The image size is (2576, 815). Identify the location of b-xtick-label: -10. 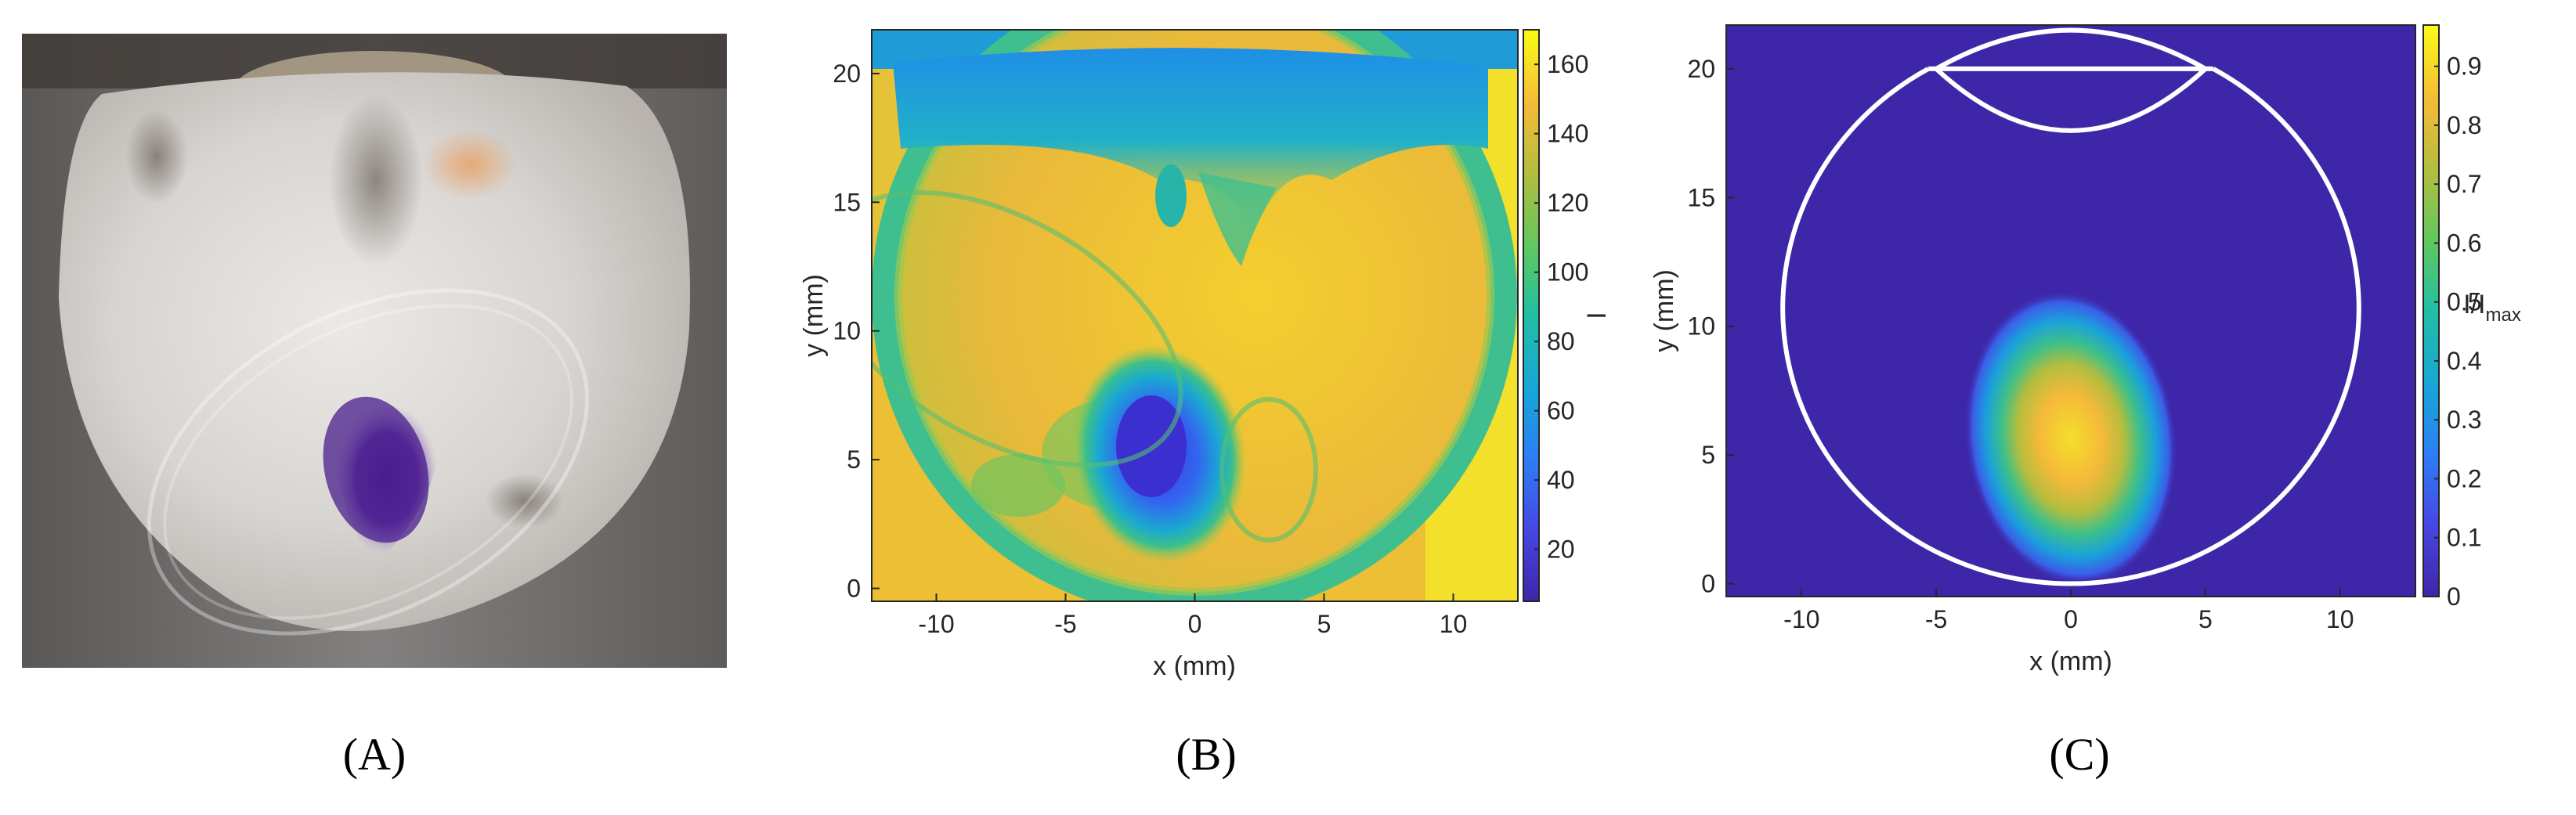
(936, 624).